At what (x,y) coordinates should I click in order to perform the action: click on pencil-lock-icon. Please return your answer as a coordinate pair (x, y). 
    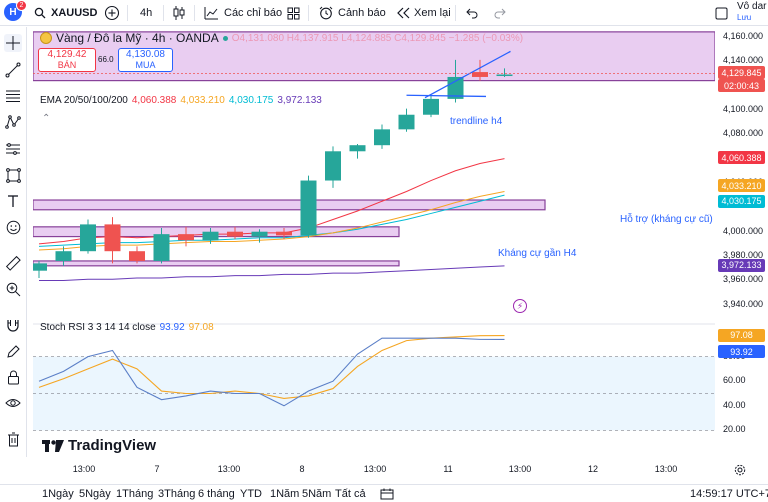
    Looking at the image, I should click on (13, 351).